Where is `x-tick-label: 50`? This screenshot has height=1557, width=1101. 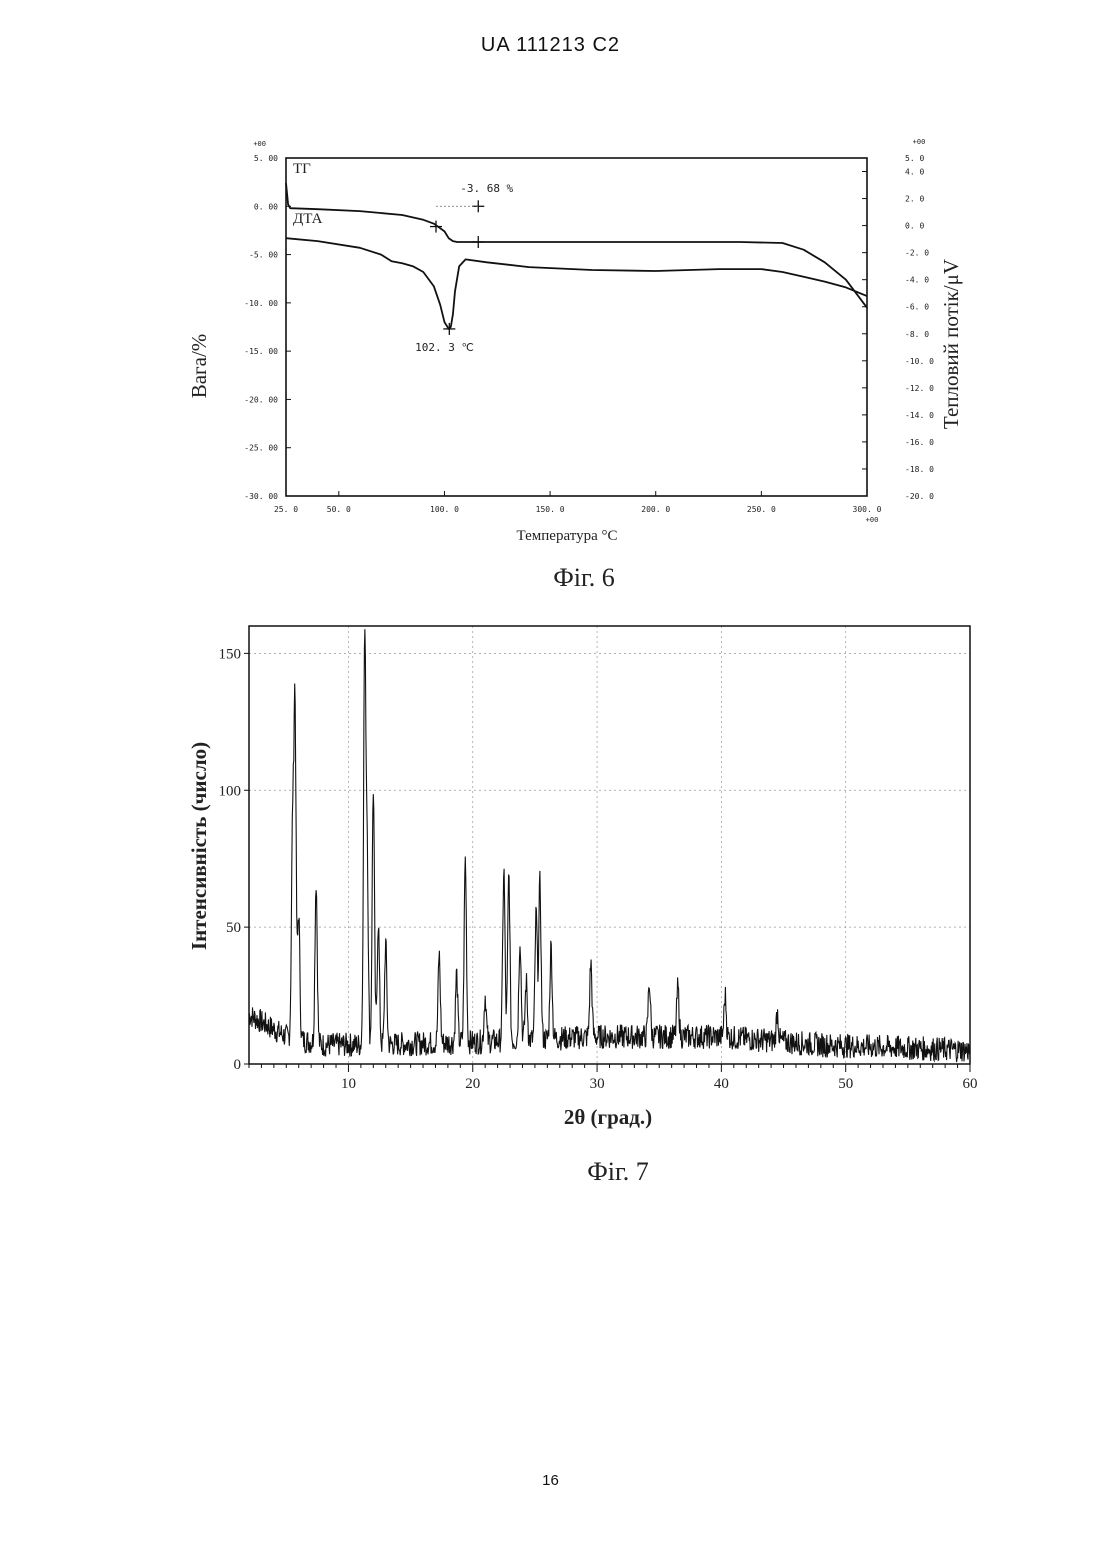 x-tick-label: 50 is located at coordinates (845, 1084).